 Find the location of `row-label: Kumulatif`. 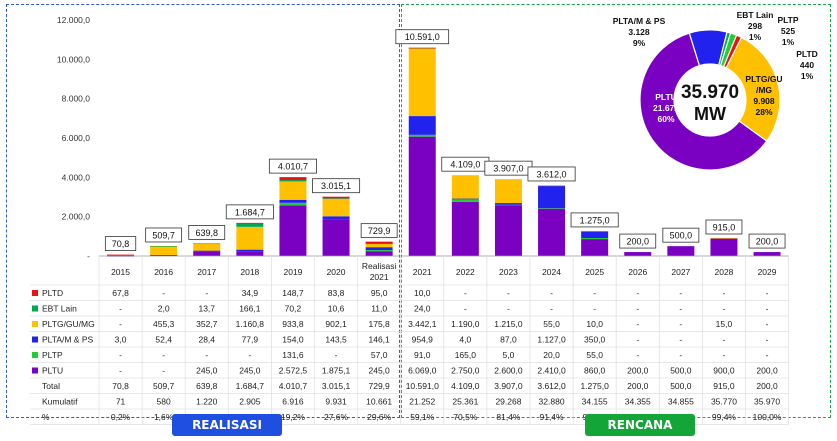

row-label: Kumulatif is located at coordinates (60, 402).